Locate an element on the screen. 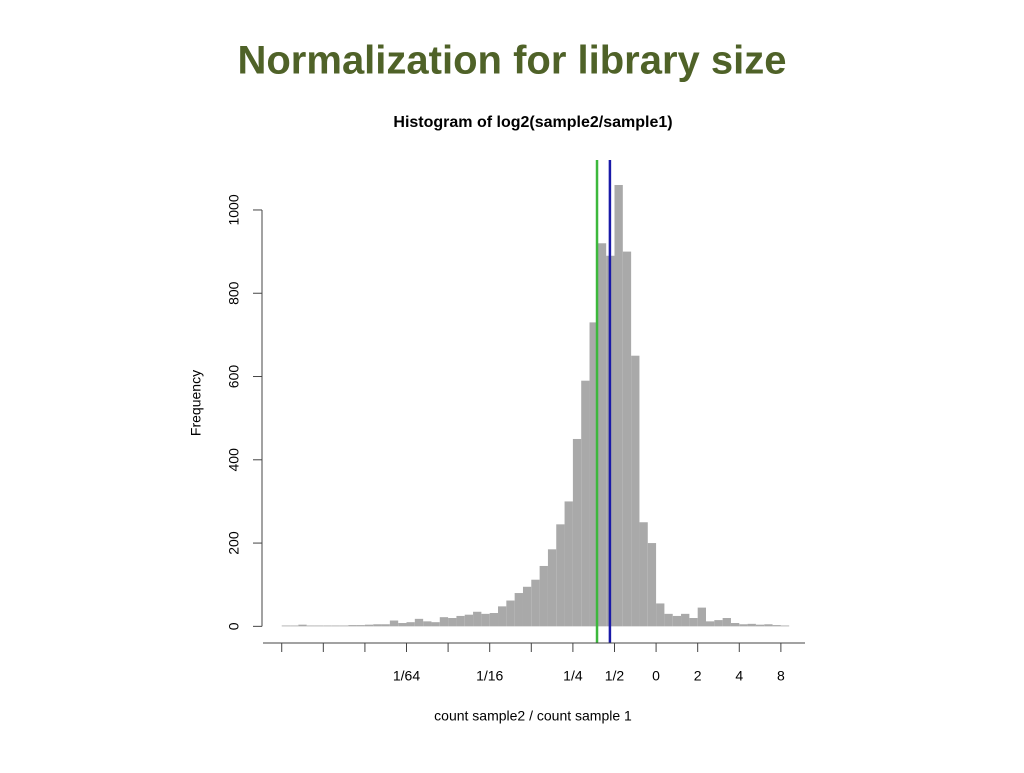 The width and height of the screenshot is (1024, 773). x-axis-label: count sample2 / count sample 1 is located at coordinates (533, 716).